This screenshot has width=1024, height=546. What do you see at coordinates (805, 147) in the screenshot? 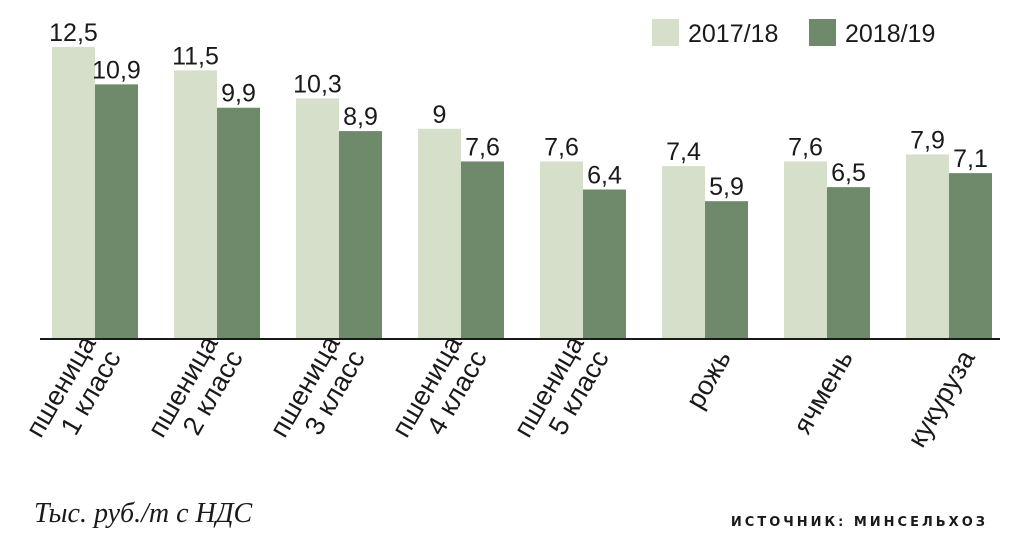
I see `data-label-2017-18-6: 7,6` at bounding box center [805, 147].